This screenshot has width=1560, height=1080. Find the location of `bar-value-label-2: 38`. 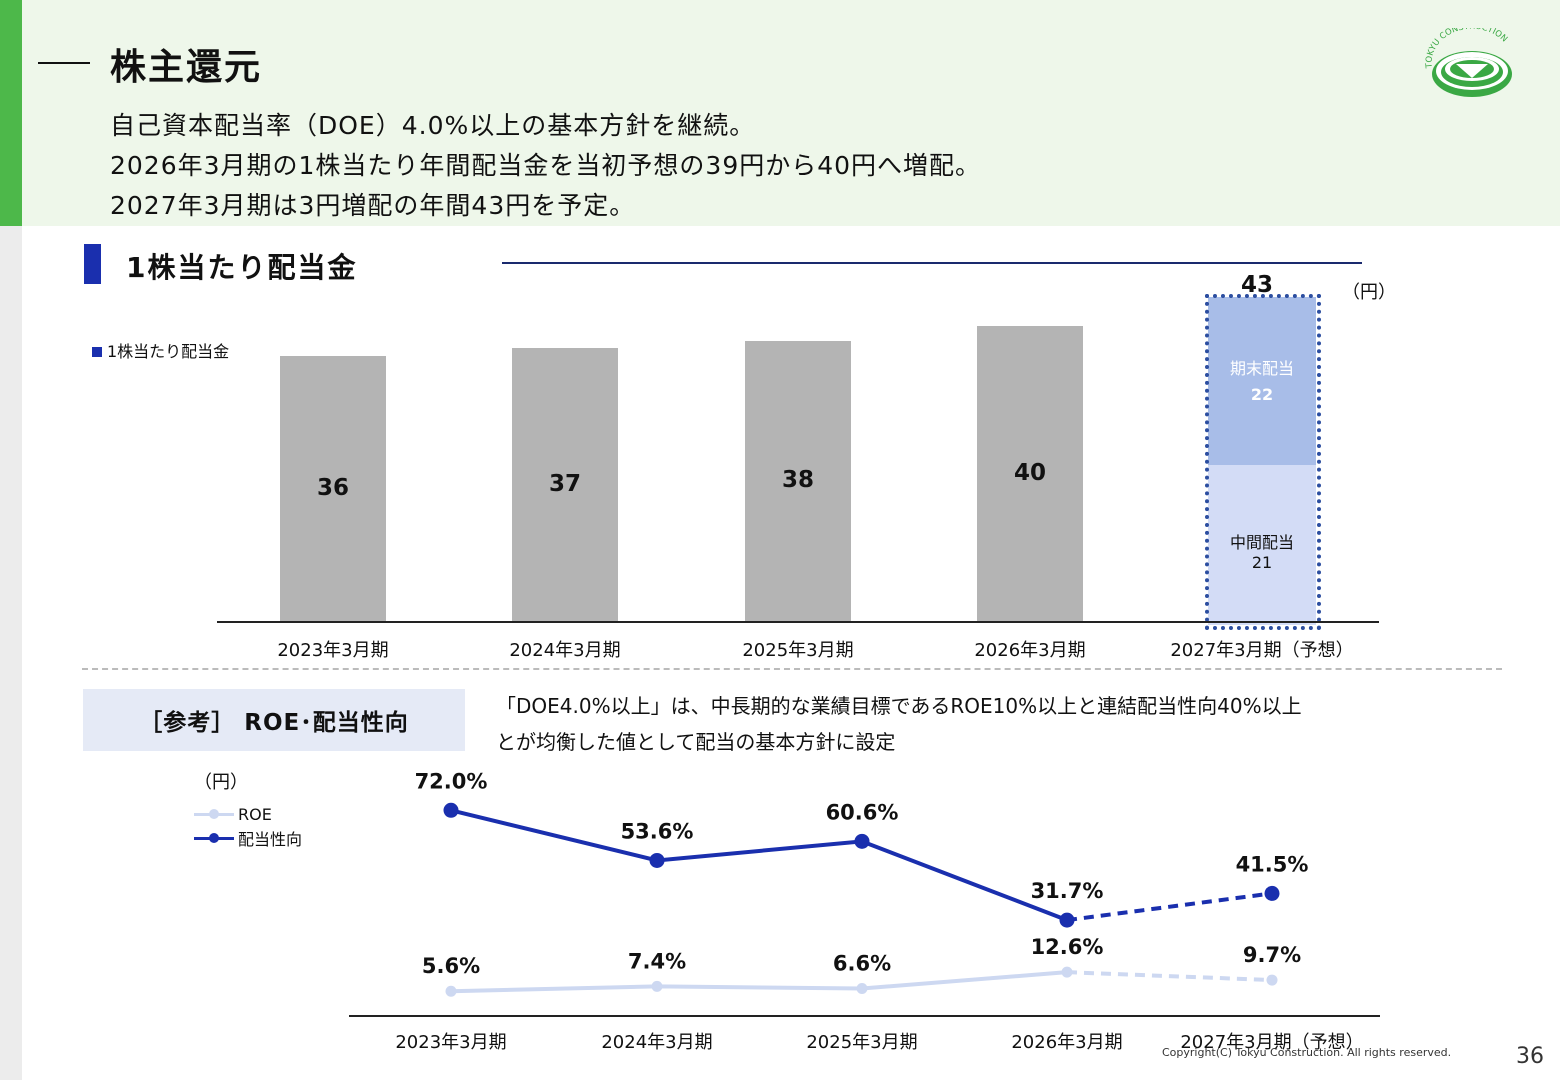

bar-value-label-2: 38 is located at coordinates (797, 480).